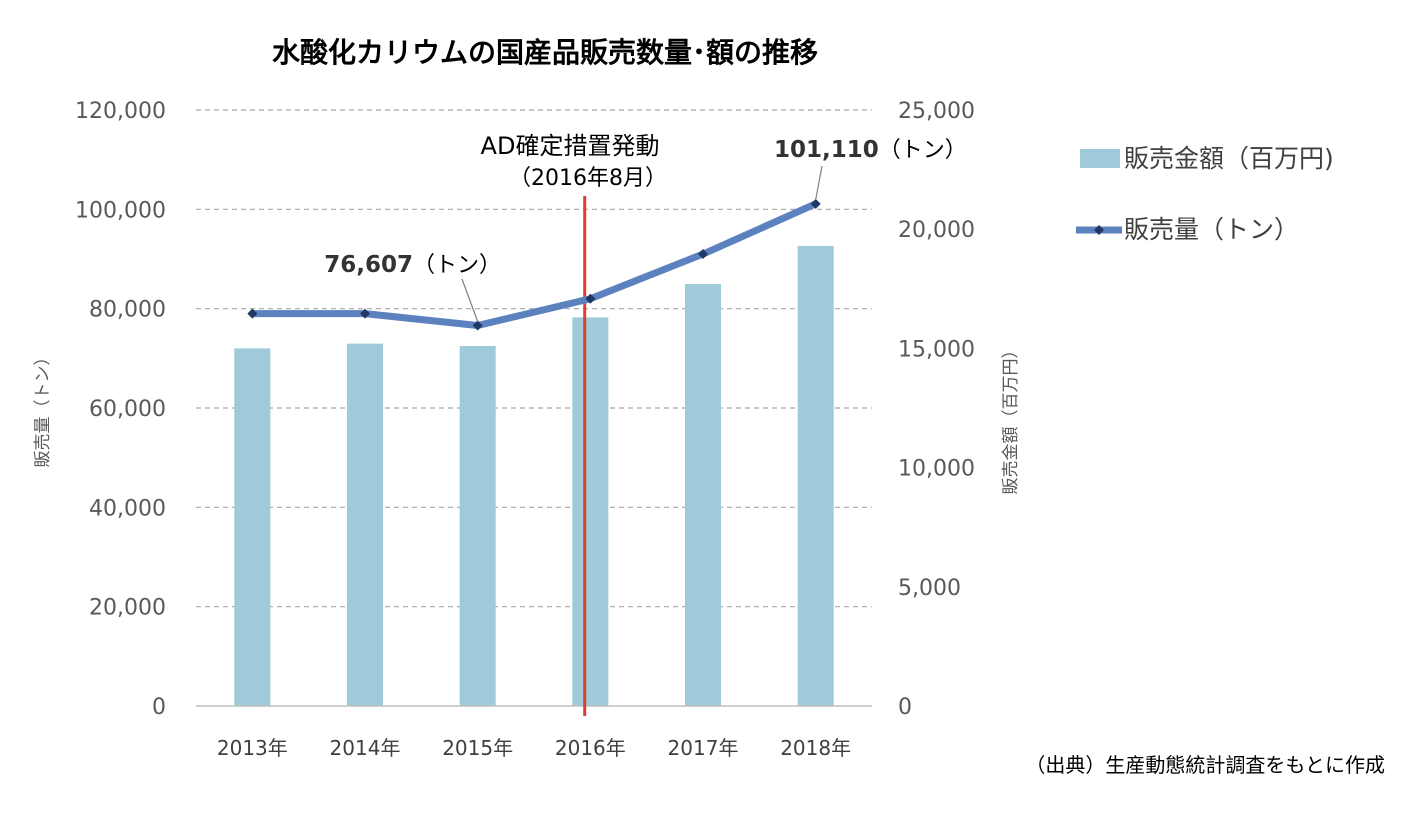  I want to click on line-series, so click(534, 264).